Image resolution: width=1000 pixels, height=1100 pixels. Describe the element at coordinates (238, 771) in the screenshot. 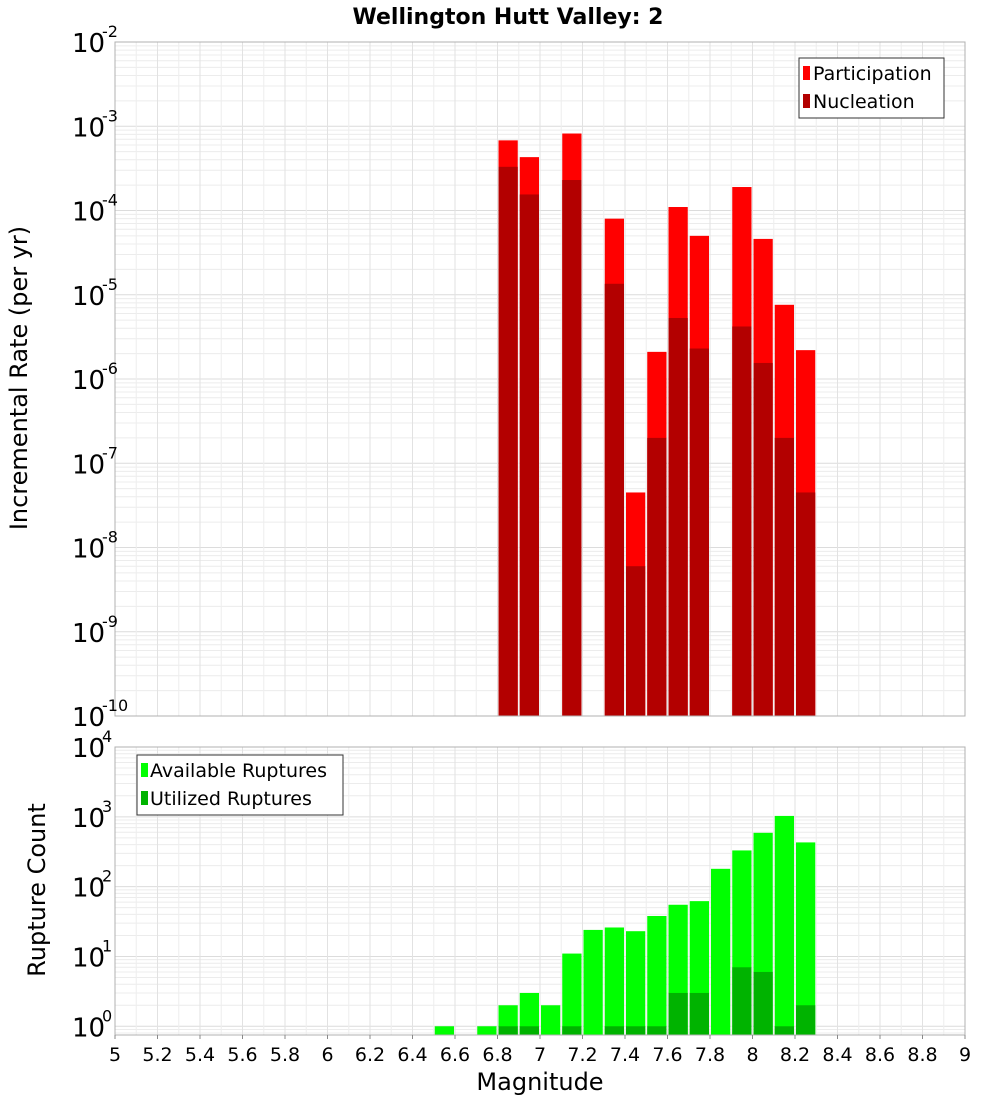

I see `legend-label-available: Available Ruptures` at that location.